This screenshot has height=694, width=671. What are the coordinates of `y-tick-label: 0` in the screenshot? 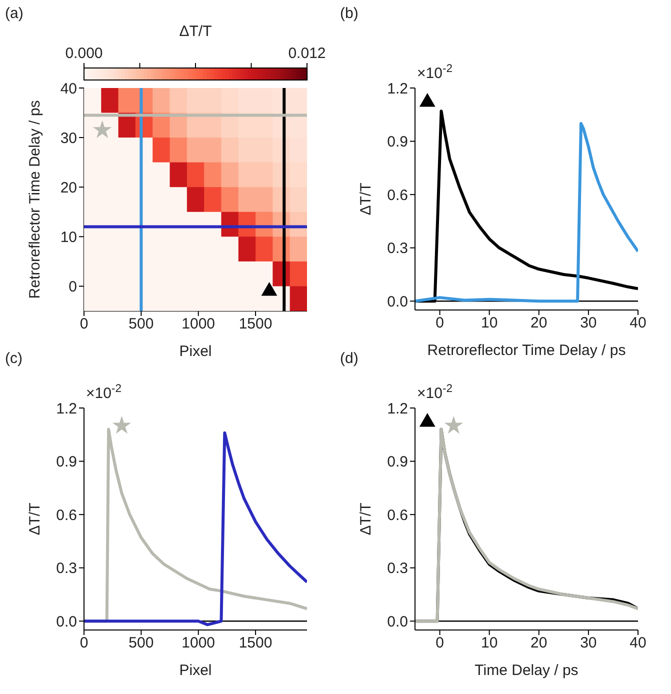 It's located at (72, 287).